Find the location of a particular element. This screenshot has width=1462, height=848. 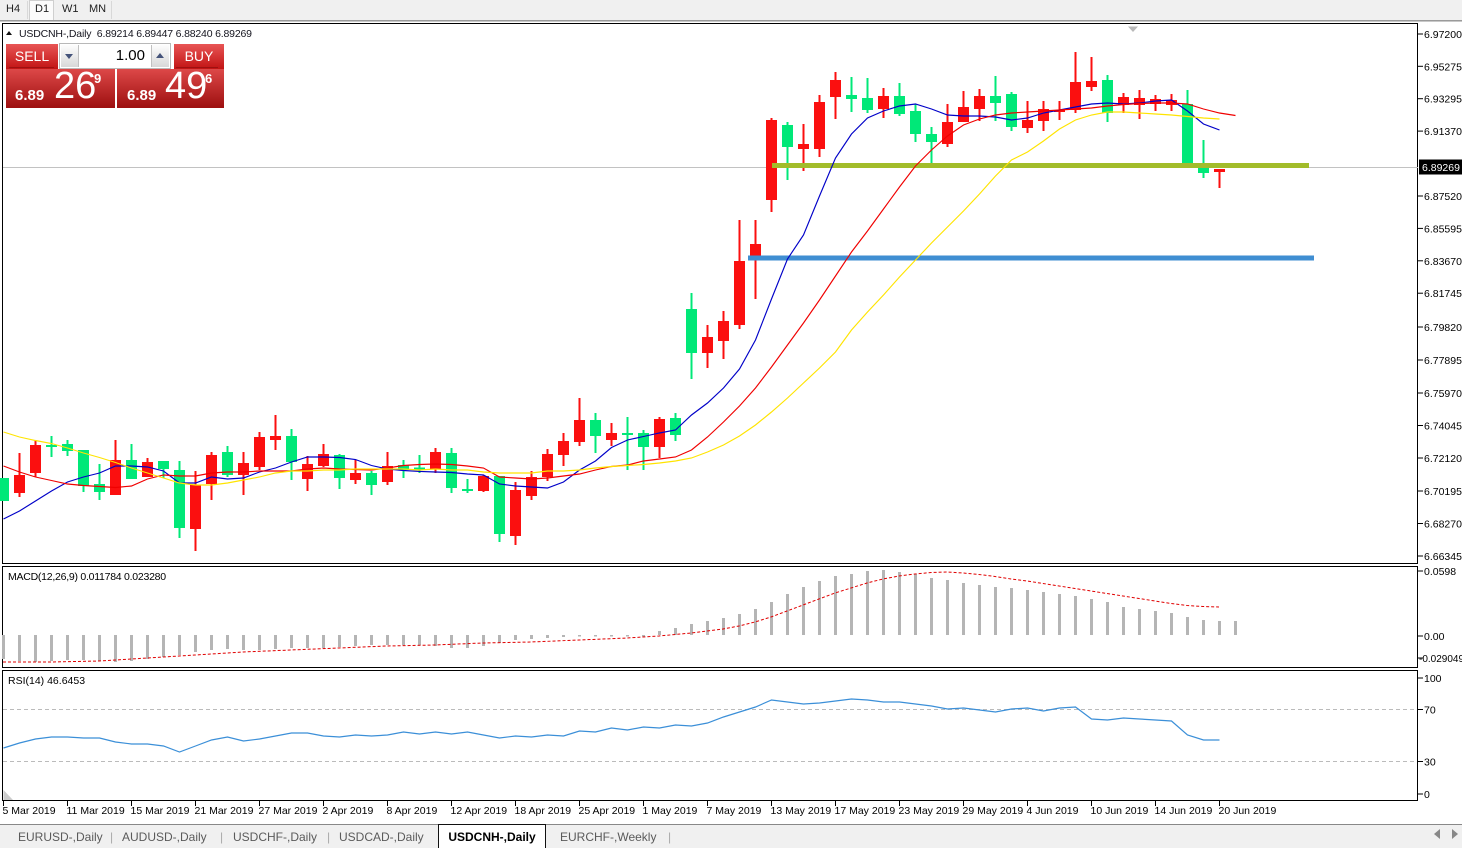

svg-text: 4 Jun 2019 is located at coordinates (1053, 811).